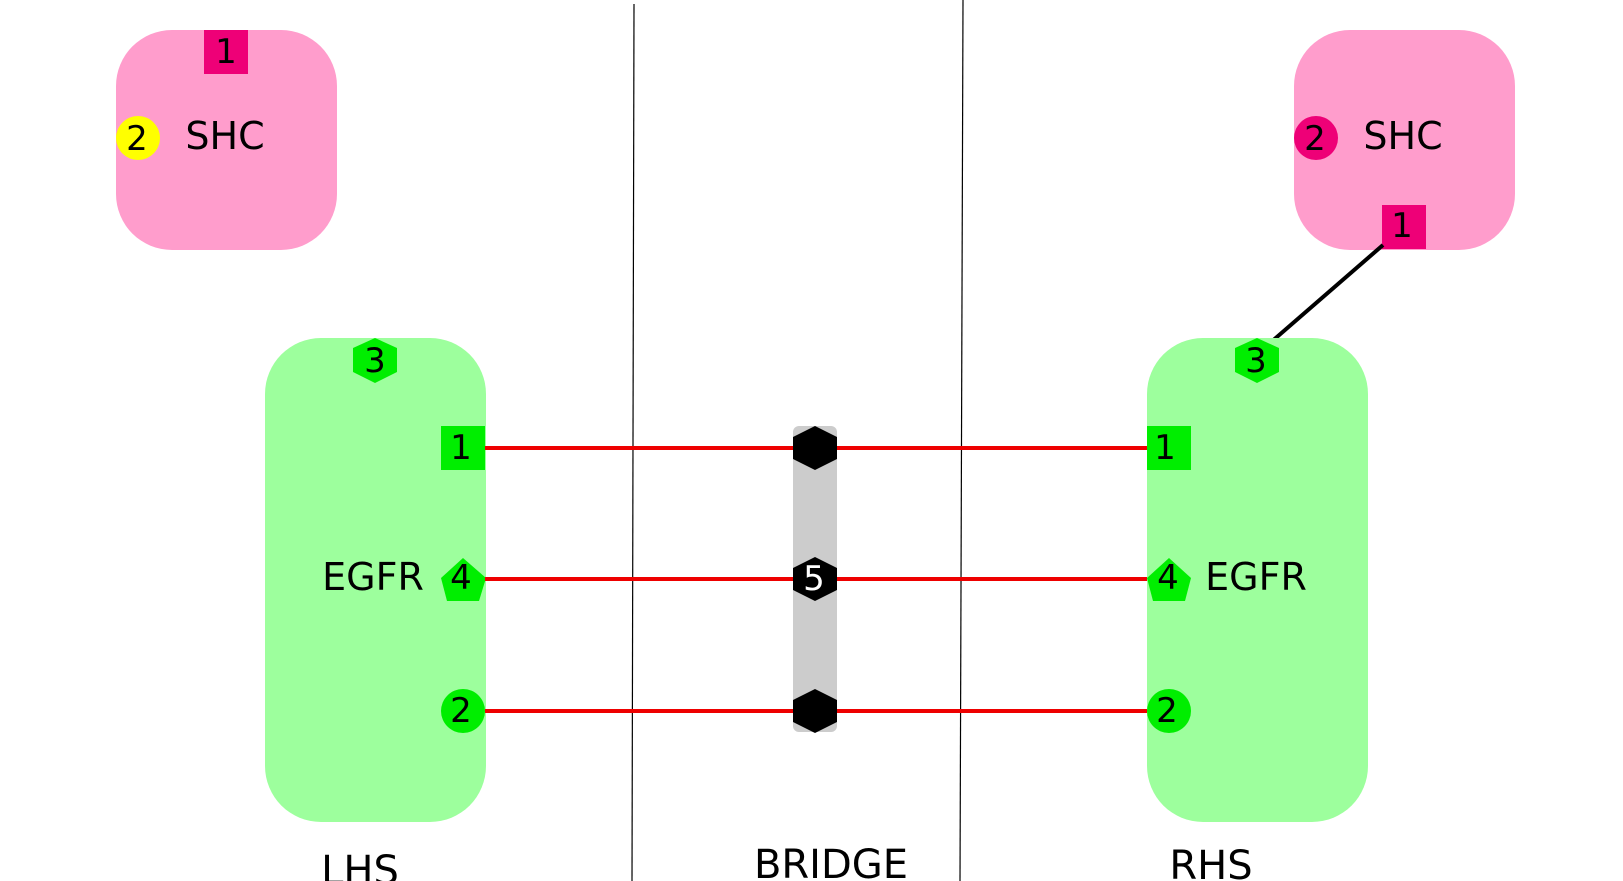 Image resolution: width=1623 pixels, height=881 pixels. Describe the element at coordinates (633, 442) in the screenshot. I see `divider-left` at that location.